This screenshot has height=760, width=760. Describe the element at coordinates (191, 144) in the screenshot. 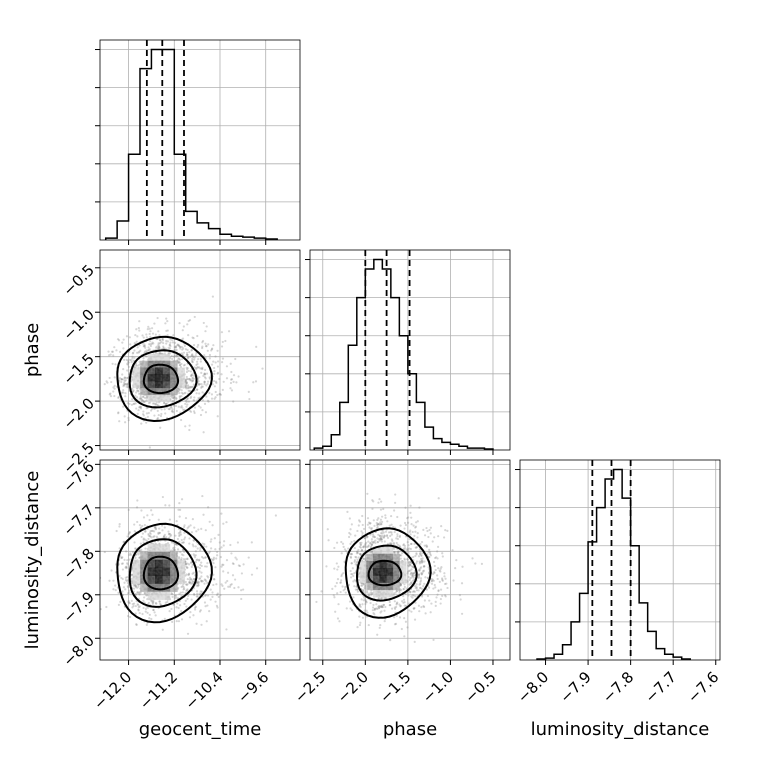

I see `geocent_time-histogram` at that location.